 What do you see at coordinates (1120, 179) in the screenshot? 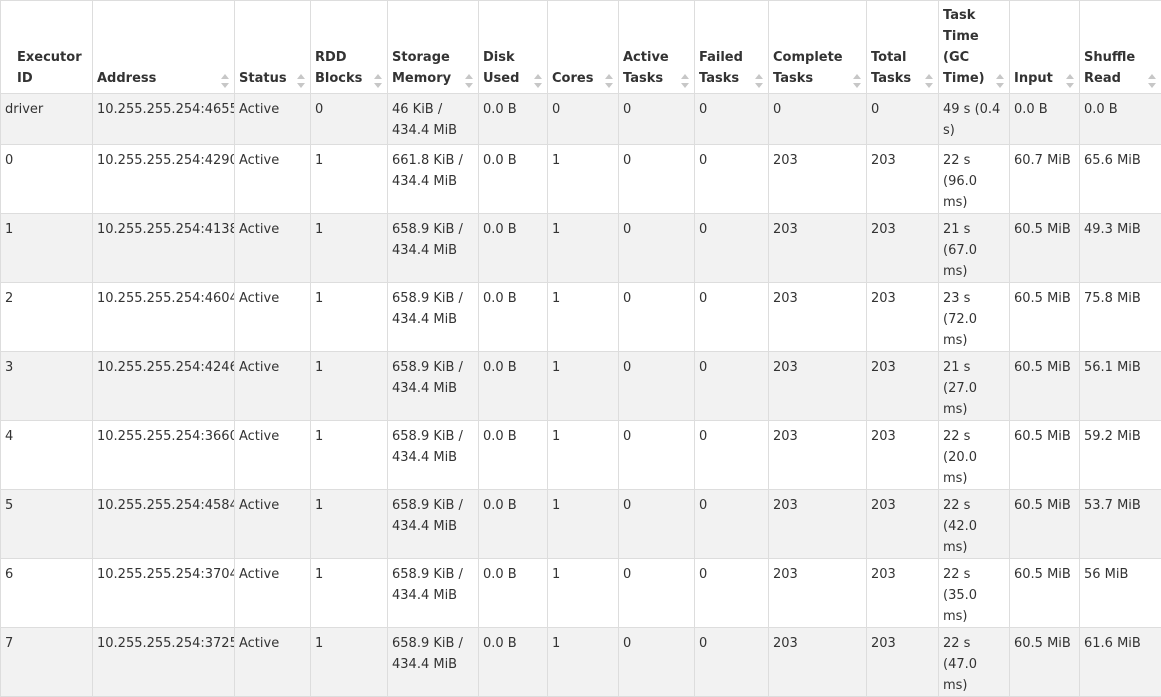
I see `cell-shuffle-read: 65.6 MiB` at bounding box center [1120, 179].